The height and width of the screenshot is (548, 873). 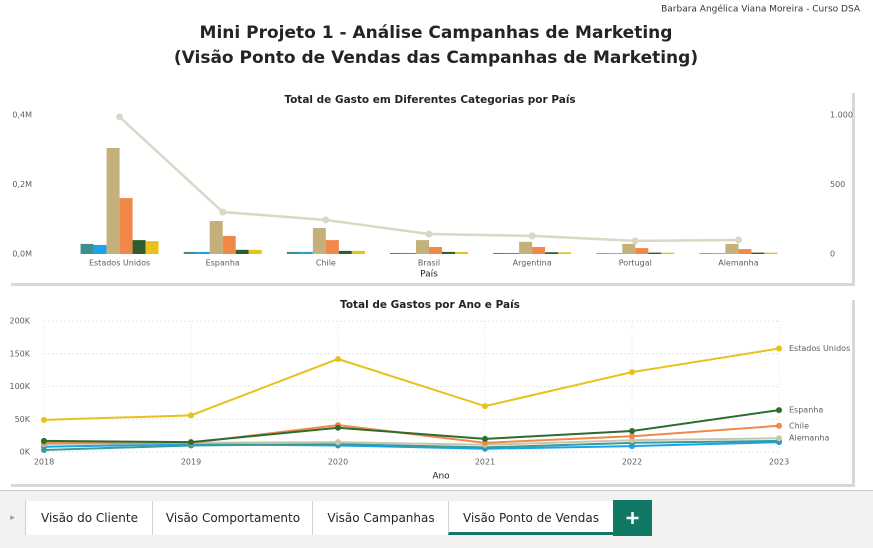 I want to click on tab: Visão do Cliente, so click(x=89, y=518).